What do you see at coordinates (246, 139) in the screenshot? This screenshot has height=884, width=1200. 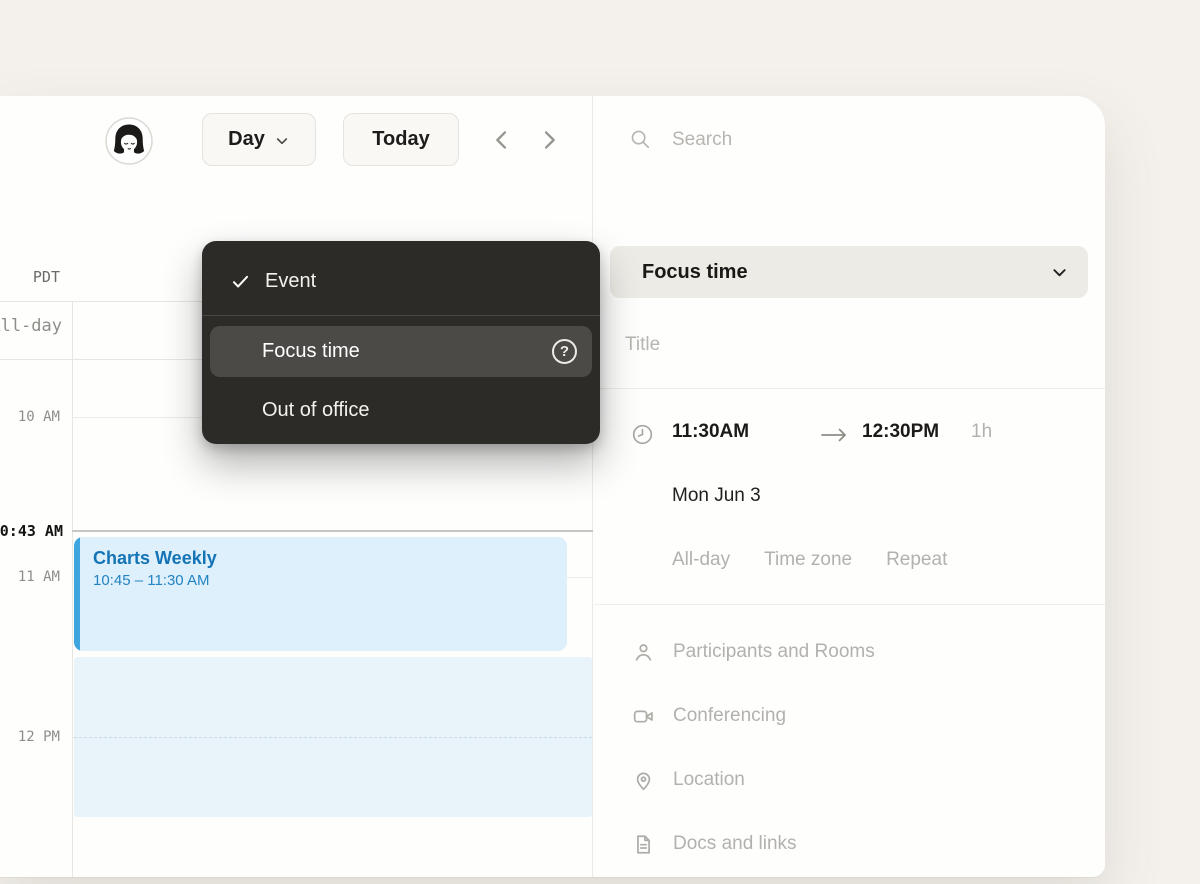 I see `view-selector-label: Day` at bounding box center [246, 139].